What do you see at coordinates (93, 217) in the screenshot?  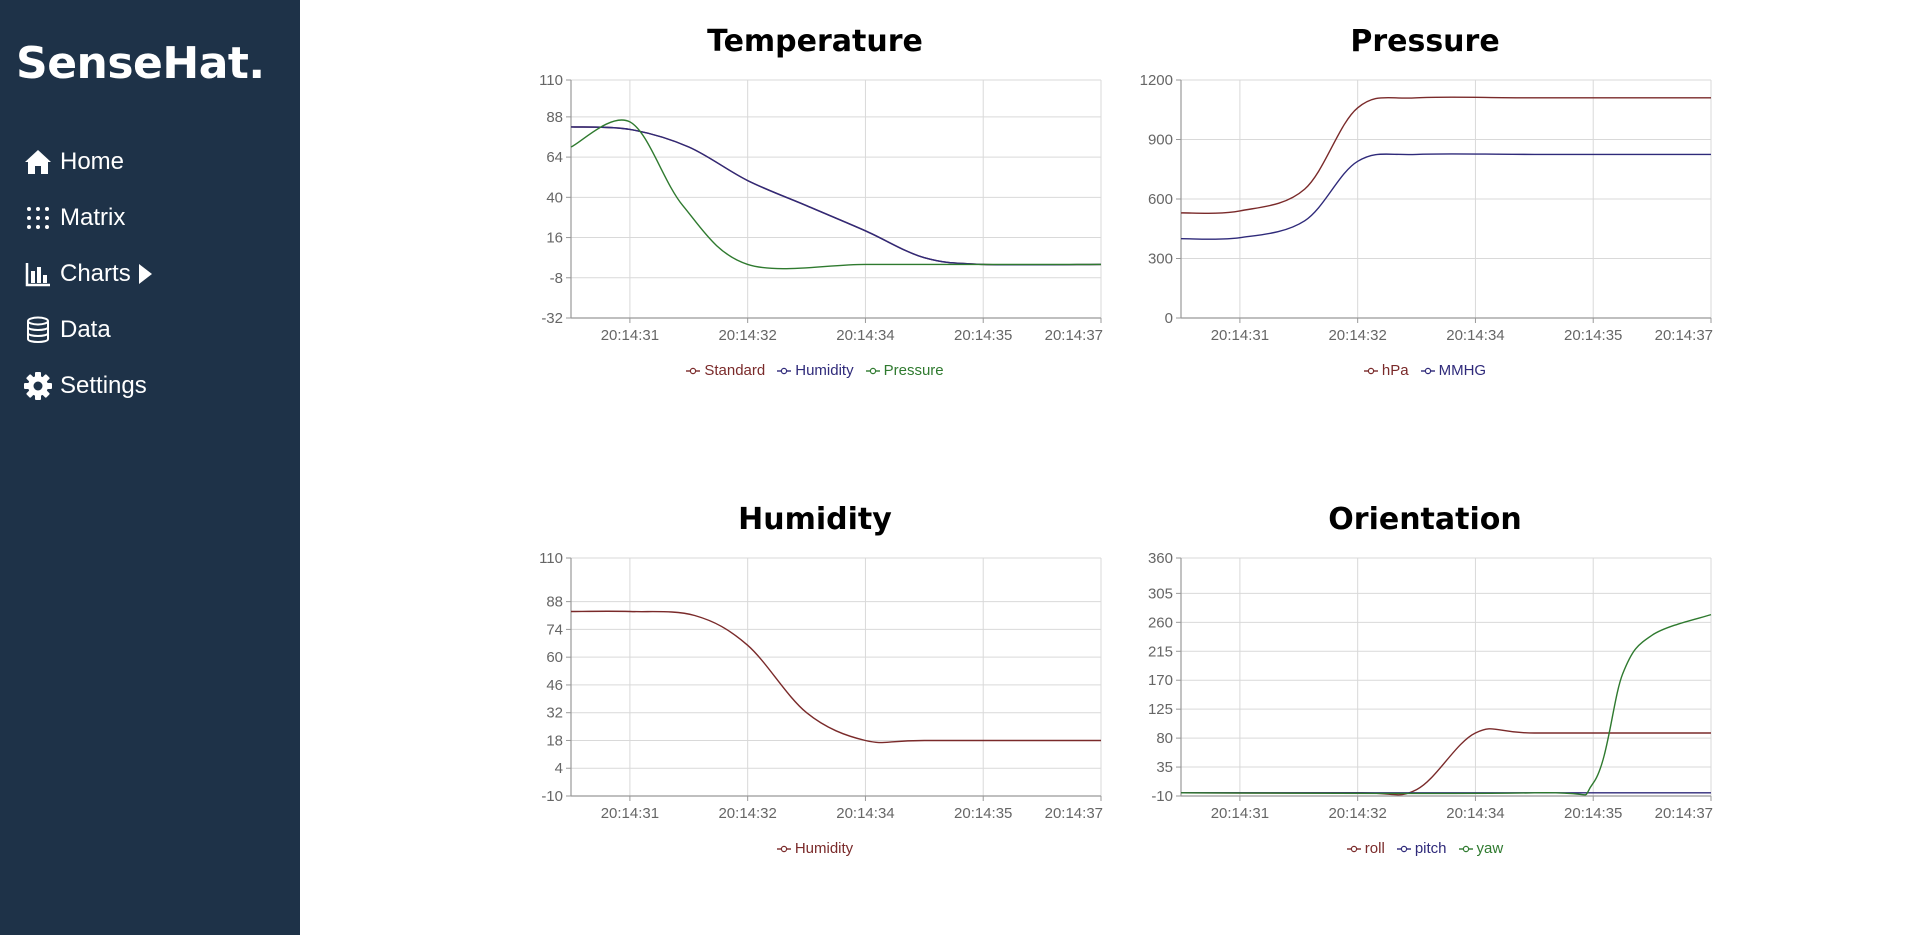 I see `sidebar-item-label: Matrix` at bounding box center [93, 217].